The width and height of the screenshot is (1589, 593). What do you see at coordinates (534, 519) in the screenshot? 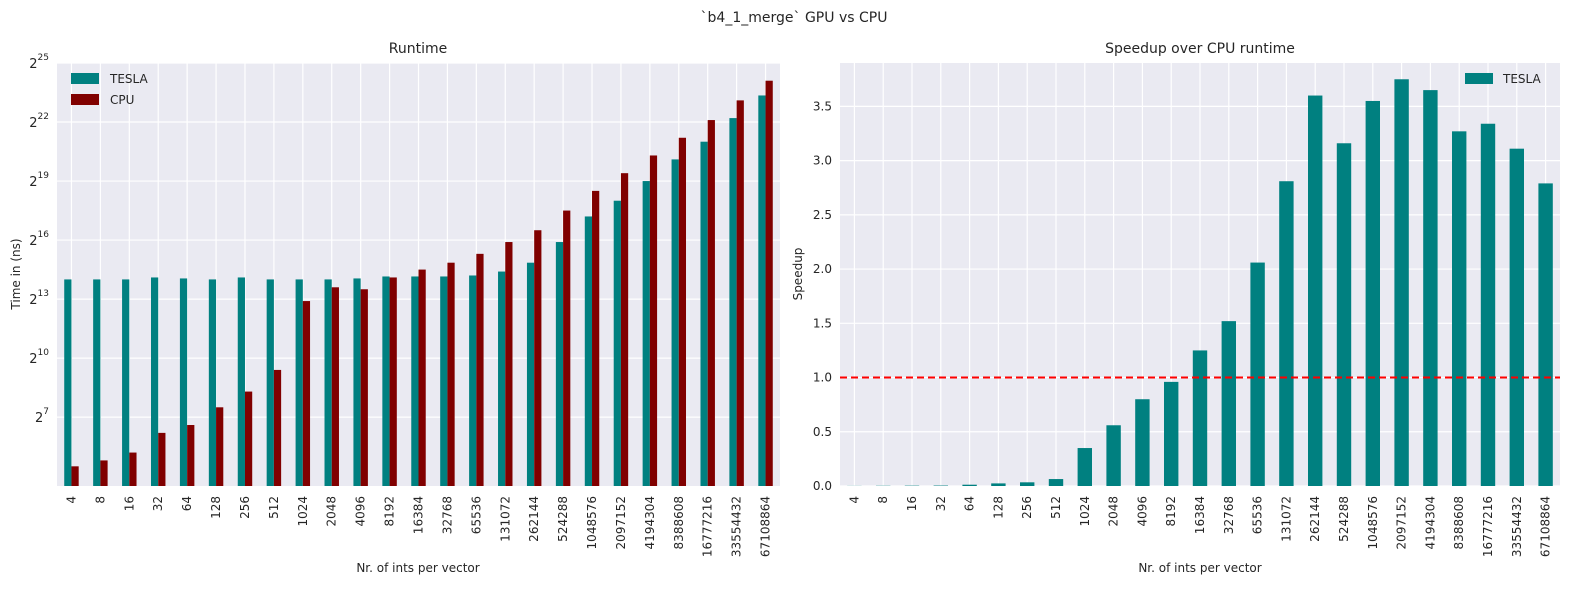
I see `runtime-xtick-label: 262144` at bounding box center [534, 519].